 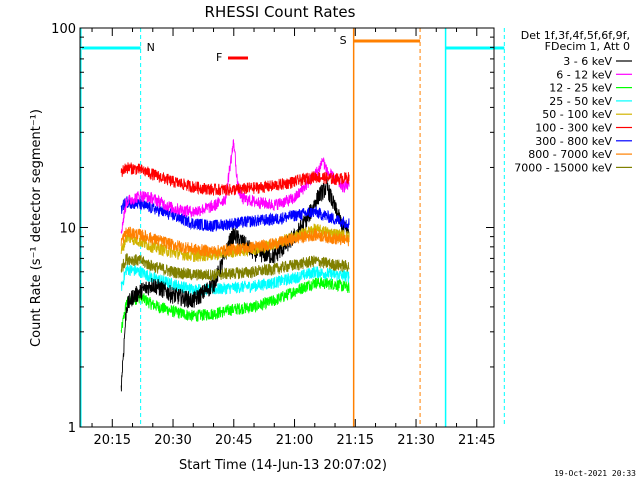 What do you see at coordinates (343, 40) in the screenshot?
I see `saa-label: S` at bounding box center [343, 40].